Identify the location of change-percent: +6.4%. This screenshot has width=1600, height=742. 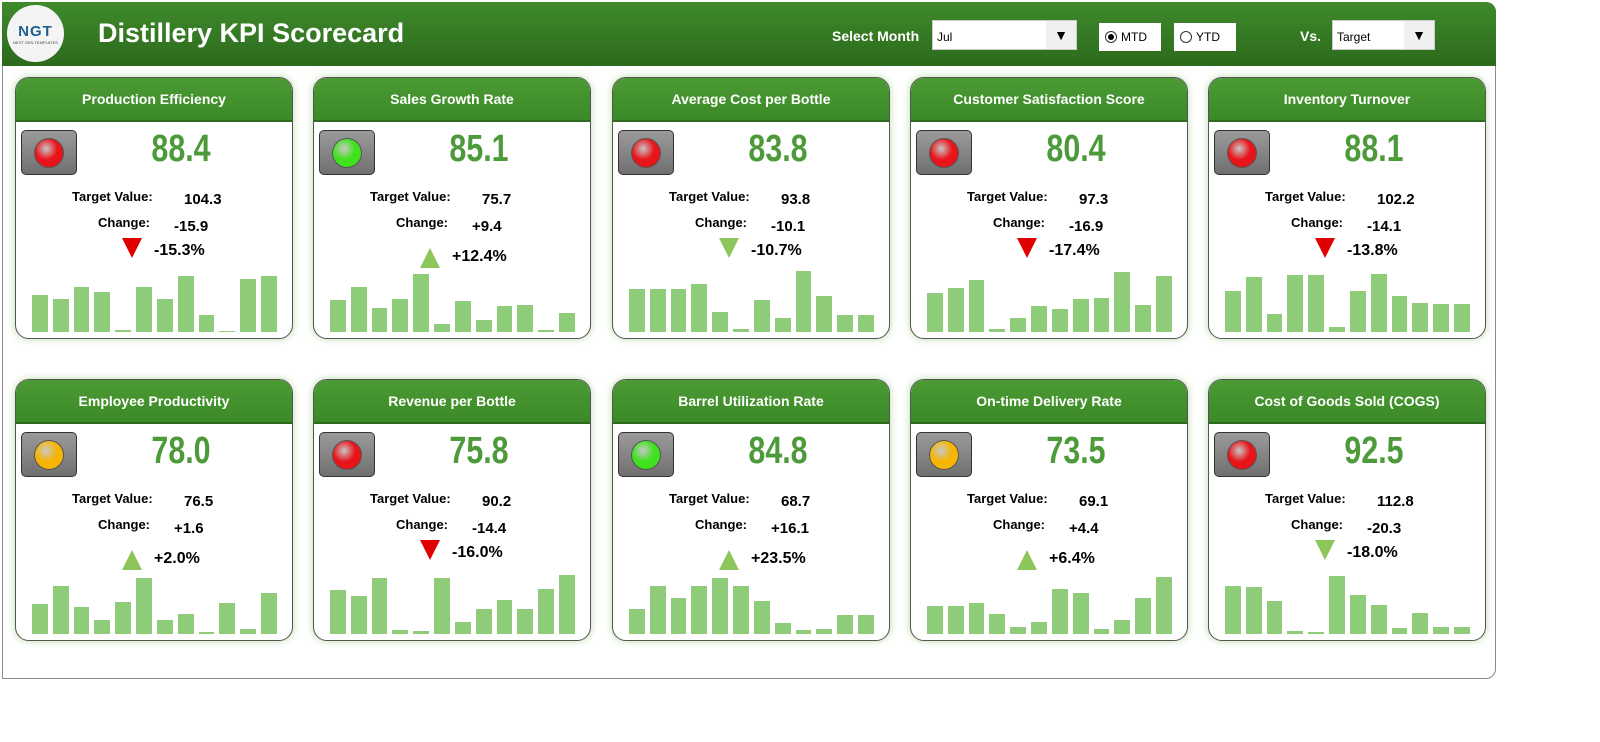
(1072, 558).